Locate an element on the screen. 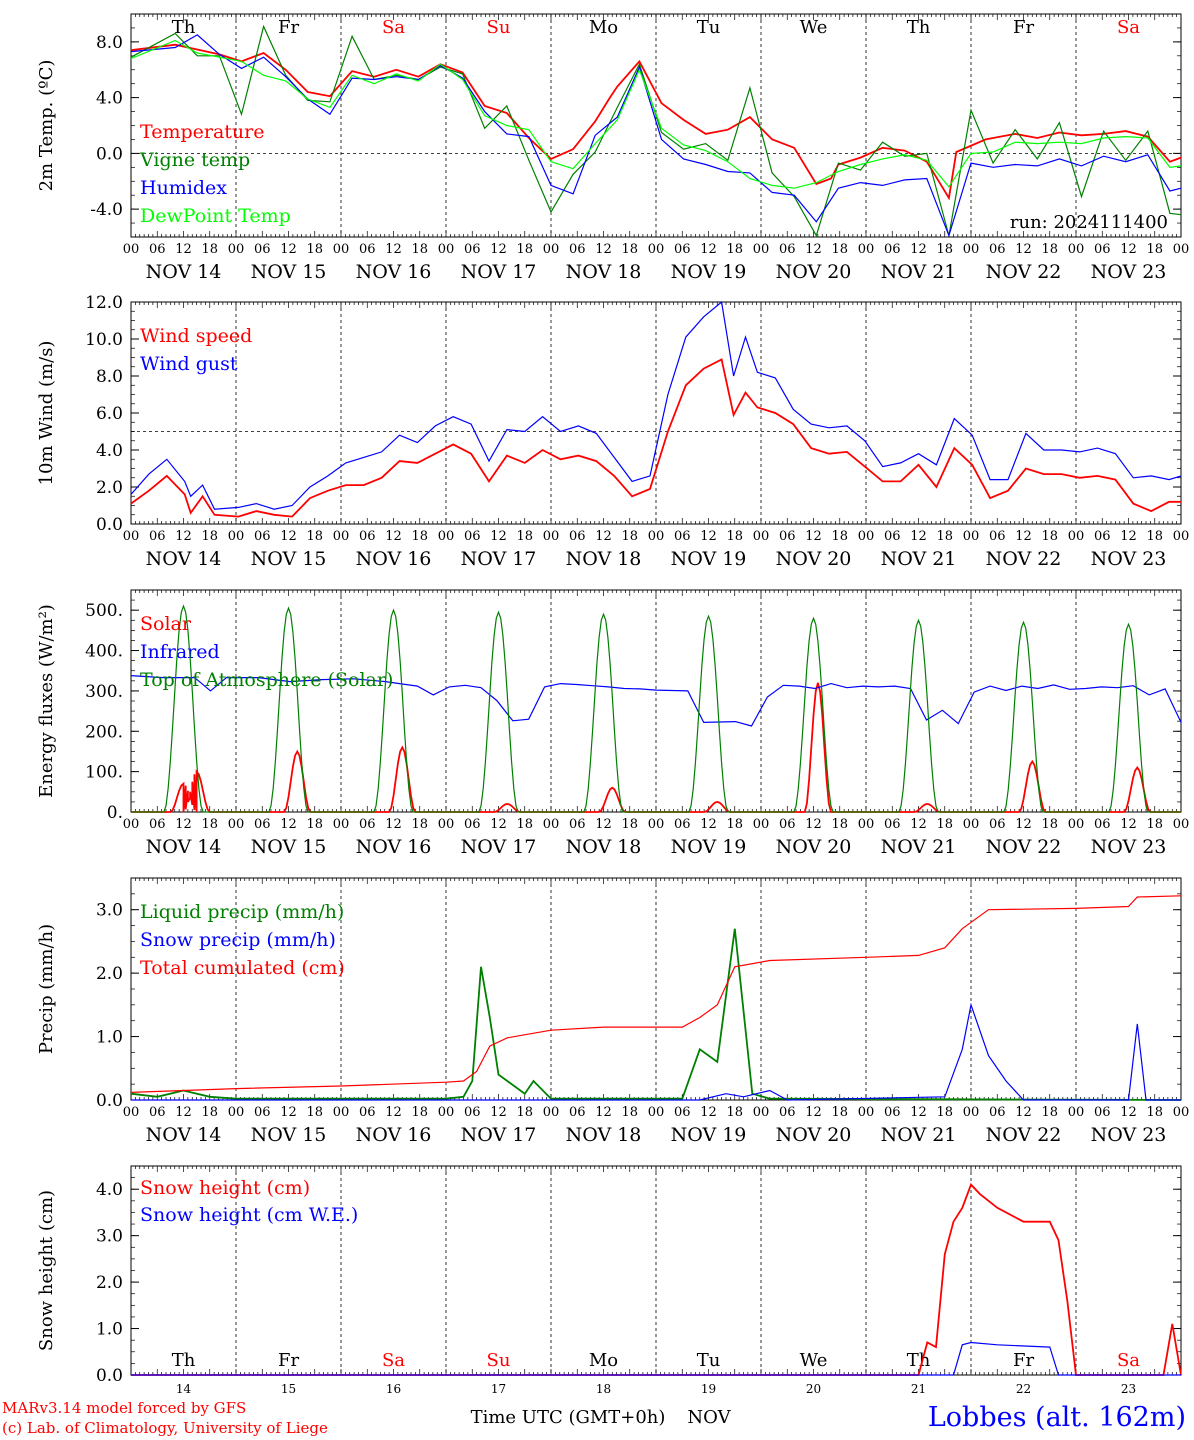 This screenshot has width=1194, height=1440. y-axis-label: Precip (mm/h) is located at coordinates (46, 989).